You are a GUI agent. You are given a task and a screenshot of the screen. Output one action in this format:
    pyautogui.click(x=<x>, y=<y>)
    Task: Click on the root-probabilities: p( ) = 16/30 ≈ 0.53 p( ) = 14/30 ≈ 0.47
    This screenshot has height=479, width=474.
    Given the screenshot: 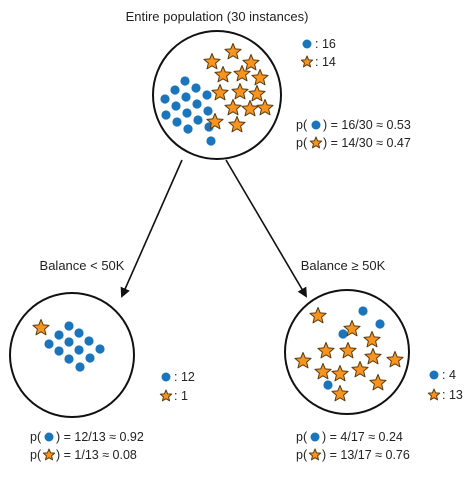 What is the action you would take?
    pyautogui.click(x=353, y=134)
    